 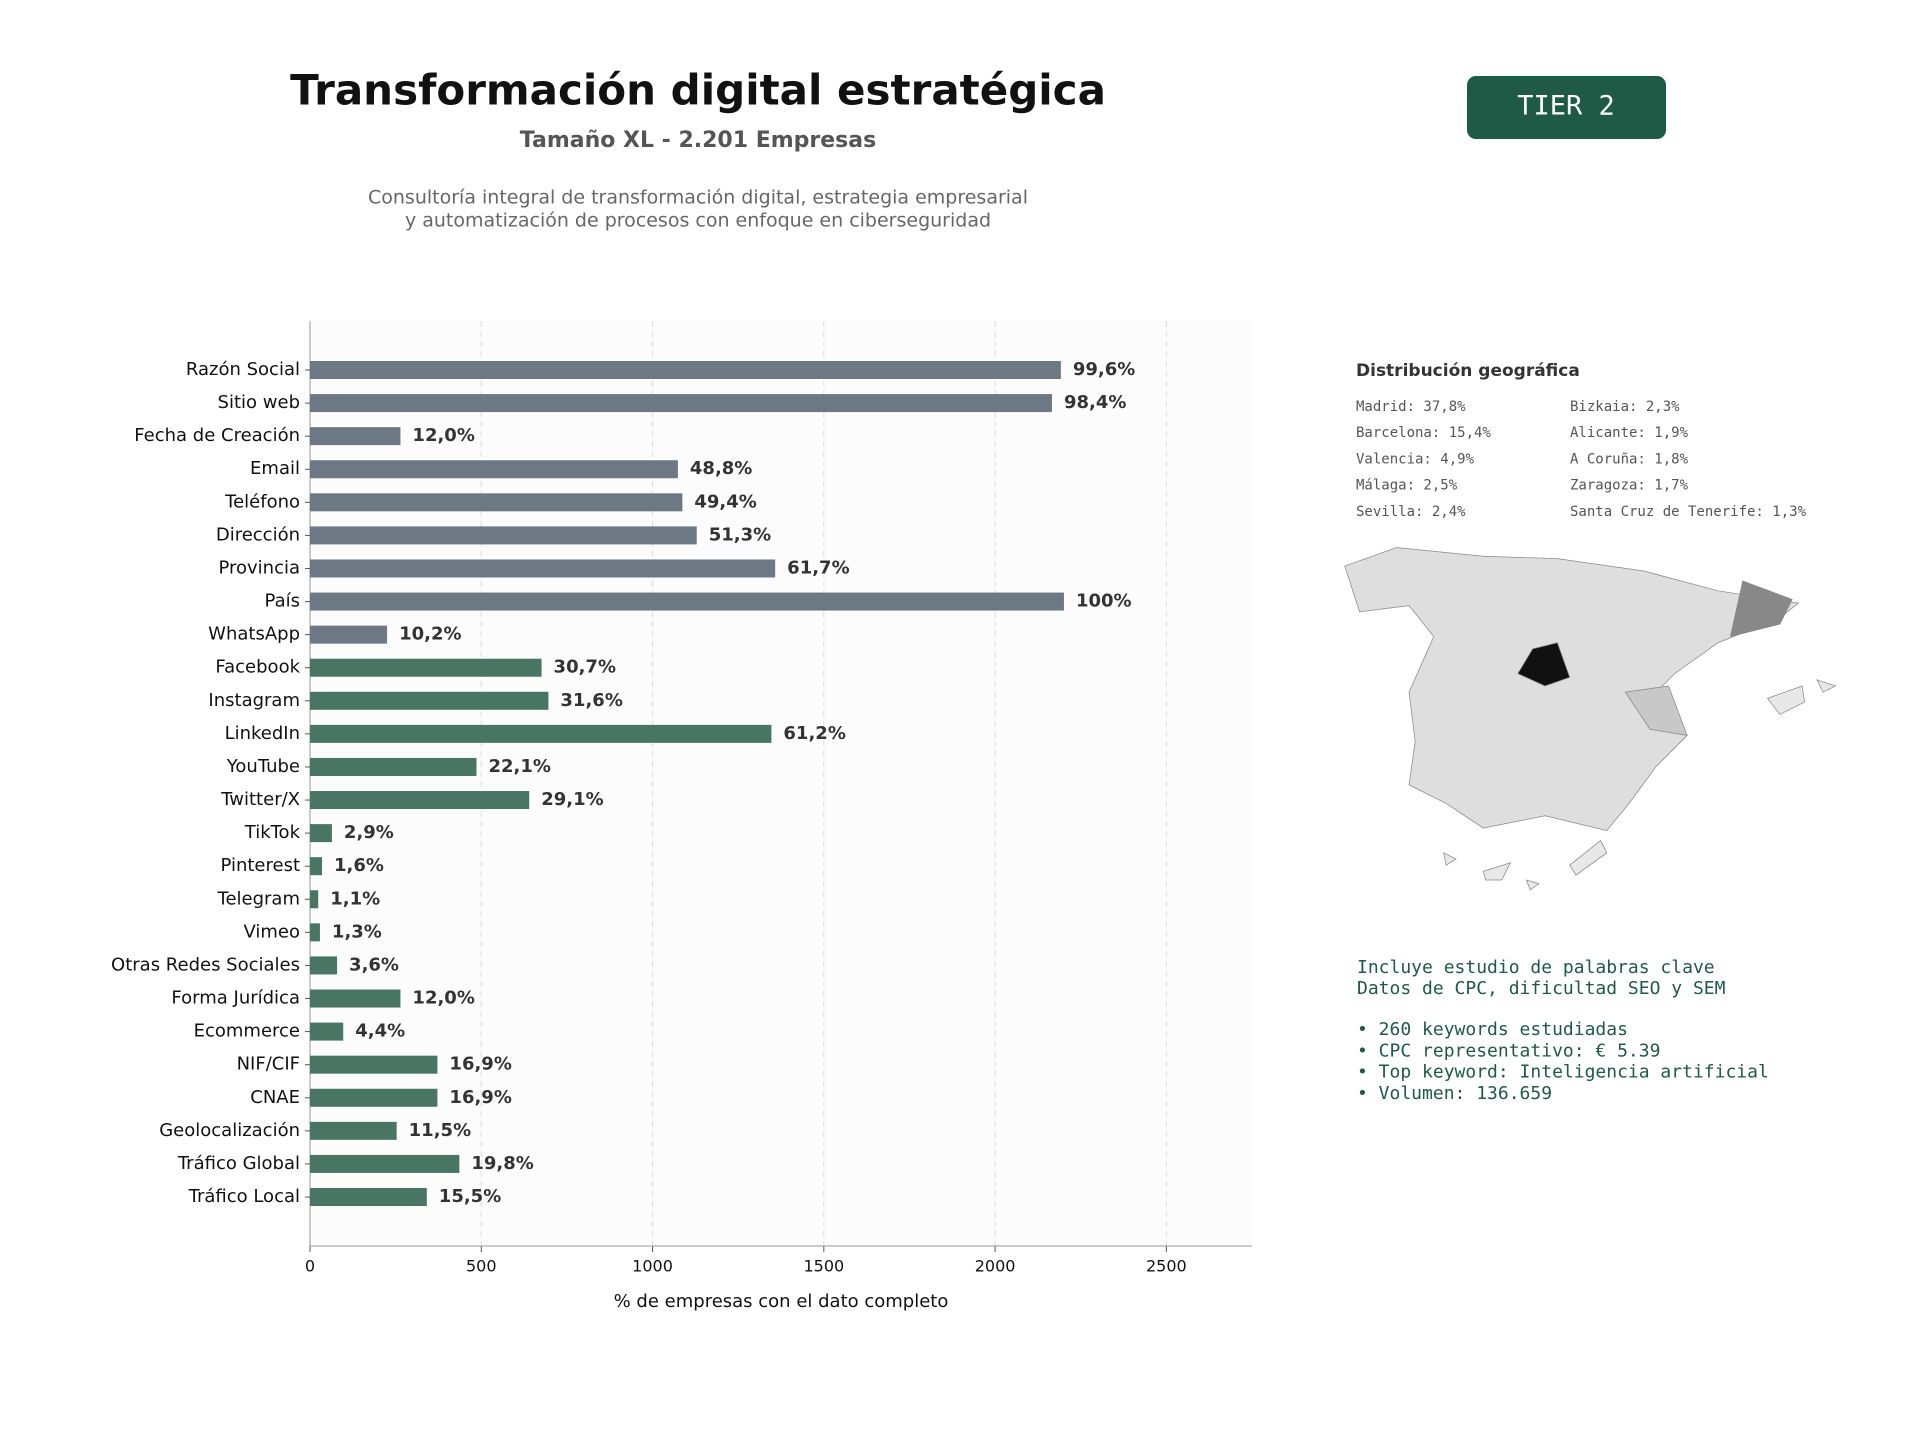 I want to click on value-label: 1,6%, so click(x=359, y=865).